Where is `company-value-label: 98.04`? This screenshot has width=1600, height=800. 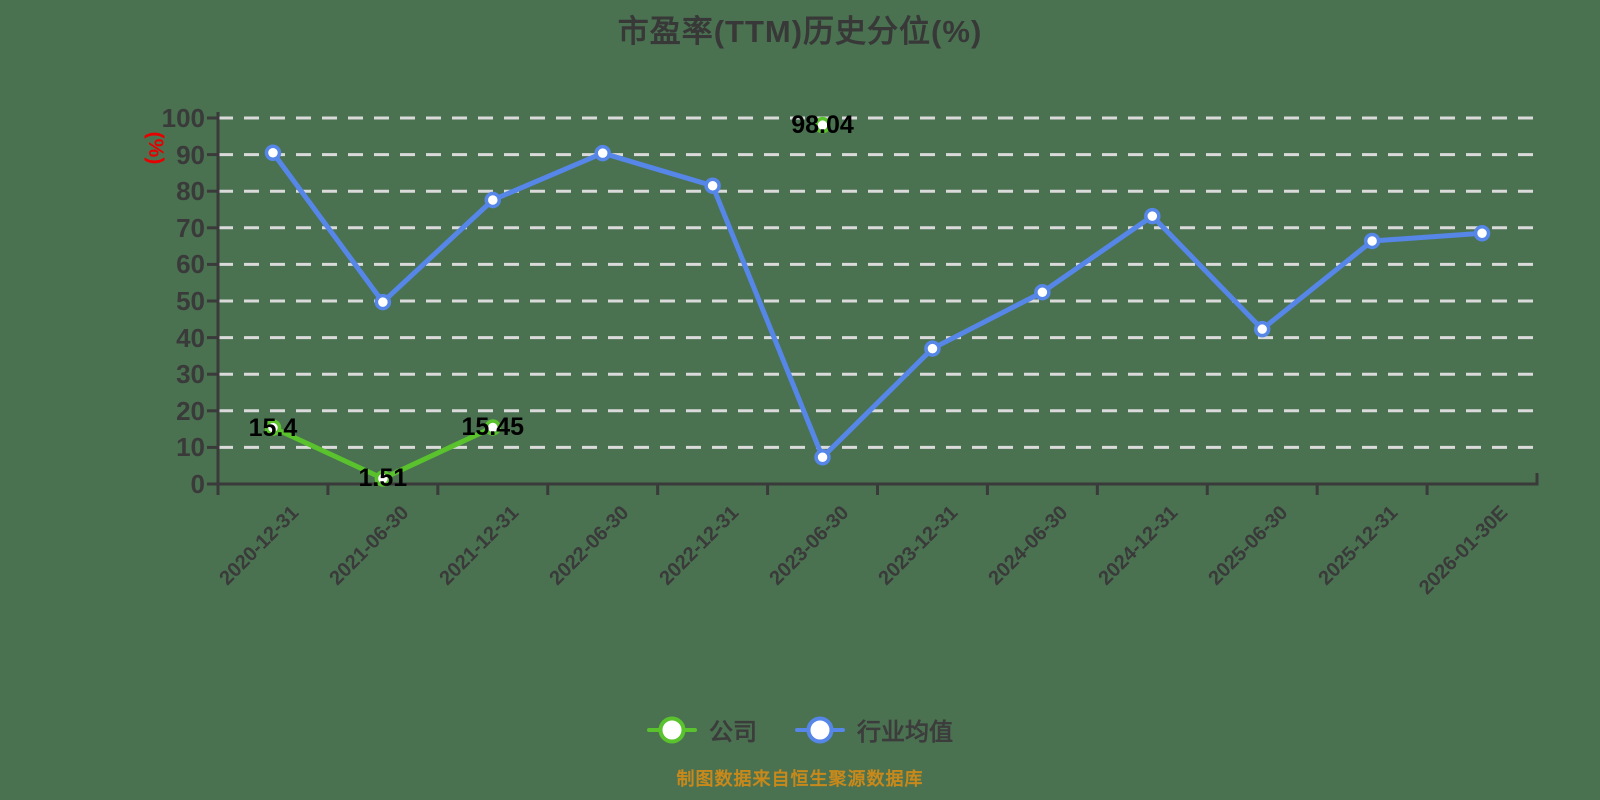
company-value-label: 98.04 is located at coordinates (822, 125).